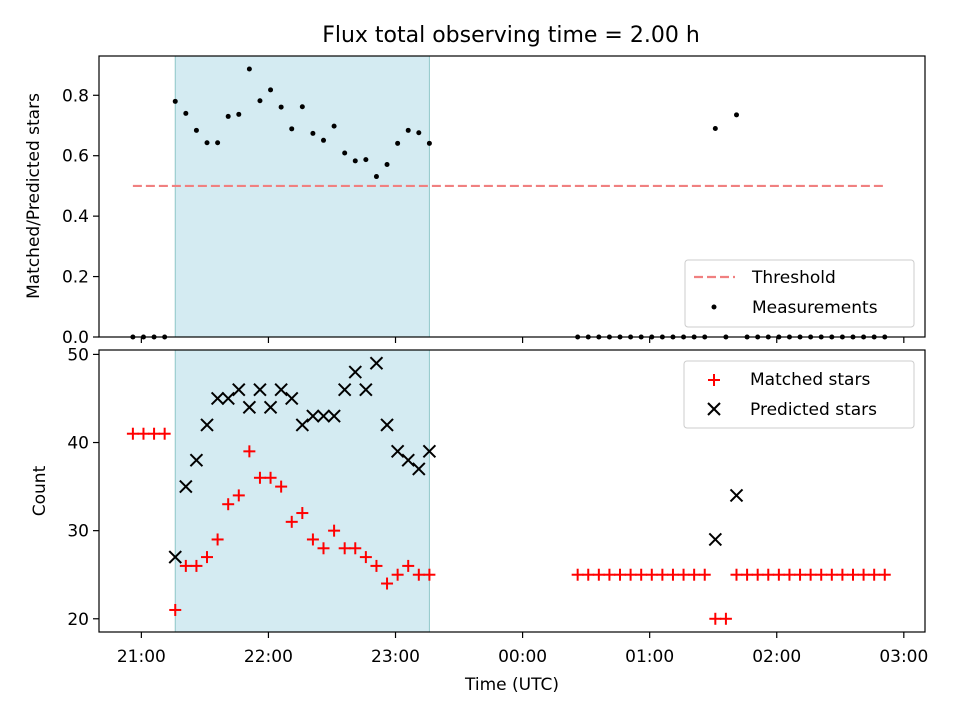  Describe the element at coordinates (302, 196) in the screenshot. I see `shaded-window` at that location.